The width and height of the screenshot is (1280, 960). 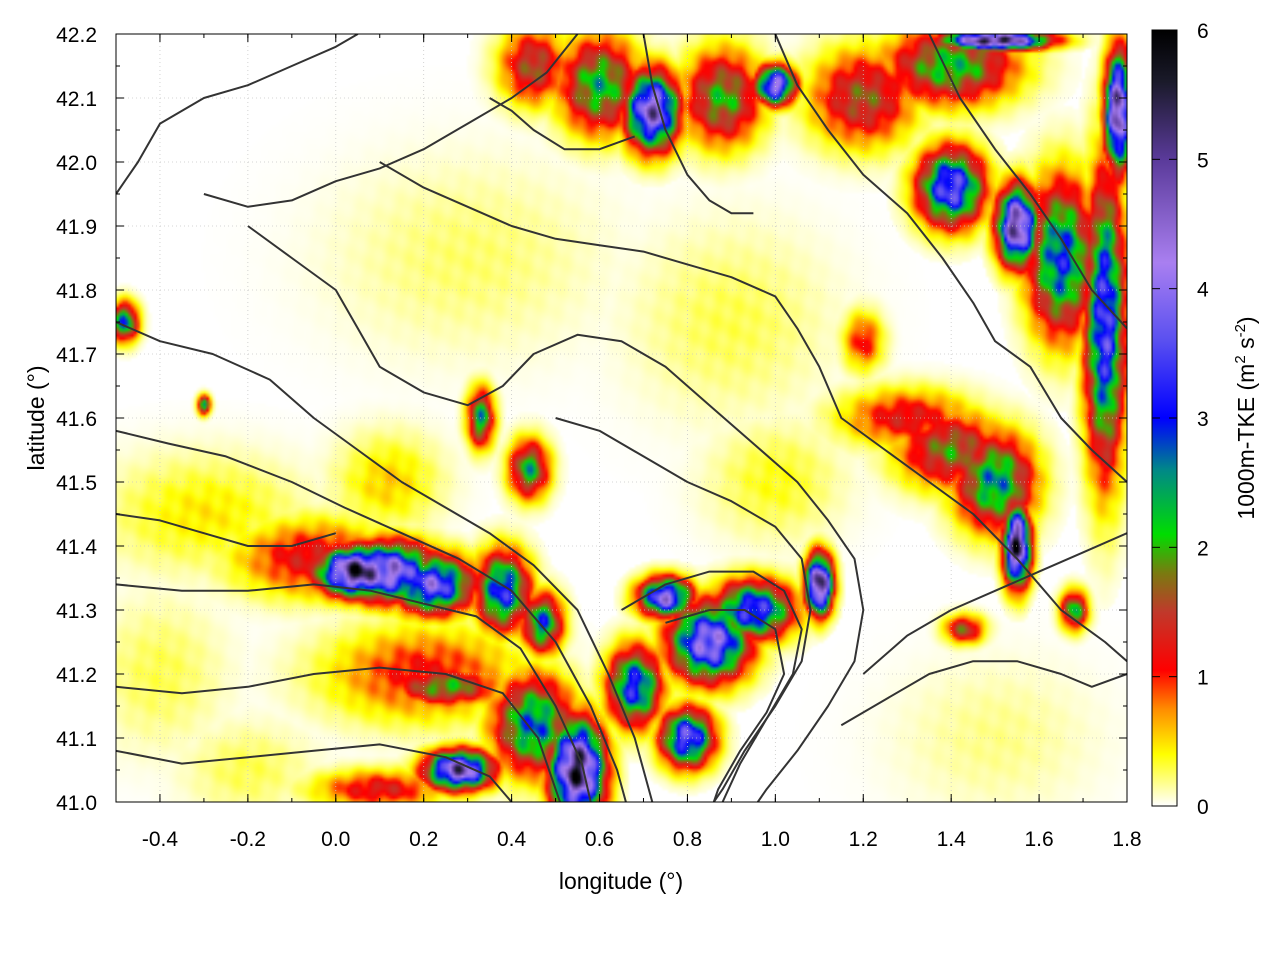 What do you see at coordinates (248, 839) in the screenshot?
I see `x-tick-label: -0.2` at bounding box center [248, 839].